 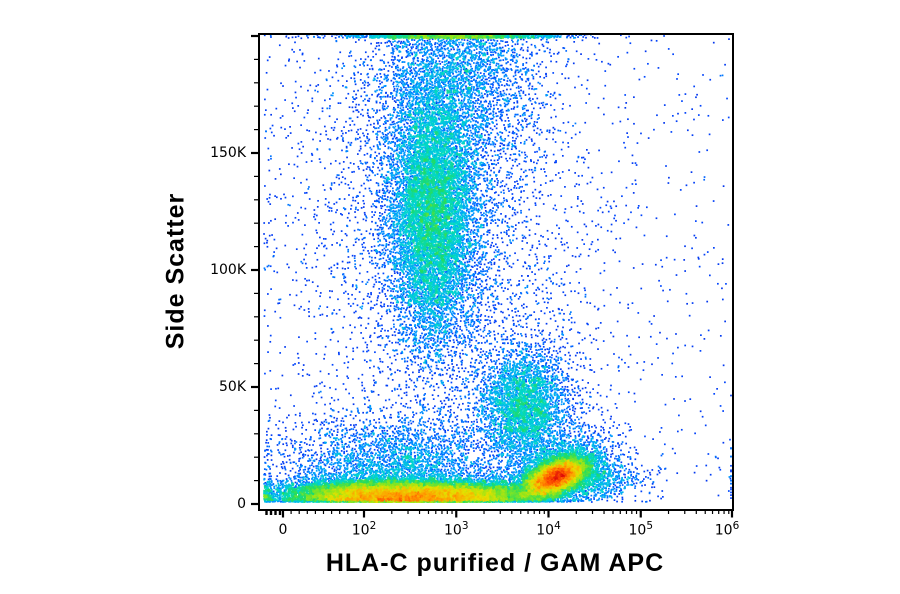 What do you see at coordinates (641, 529) in the screenshot?
I see `x-tick-label: 105` at bounding box center [641, 529].